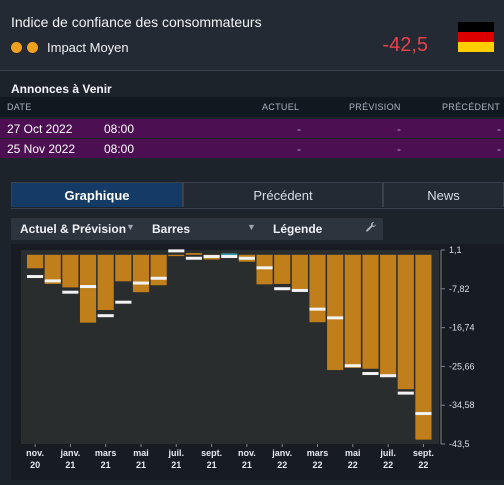 This screenshot has width=504, height=485. Describe the element at coordinates (171, 229) in the screenshot. I see `type-dropdown: Barres` at that location.